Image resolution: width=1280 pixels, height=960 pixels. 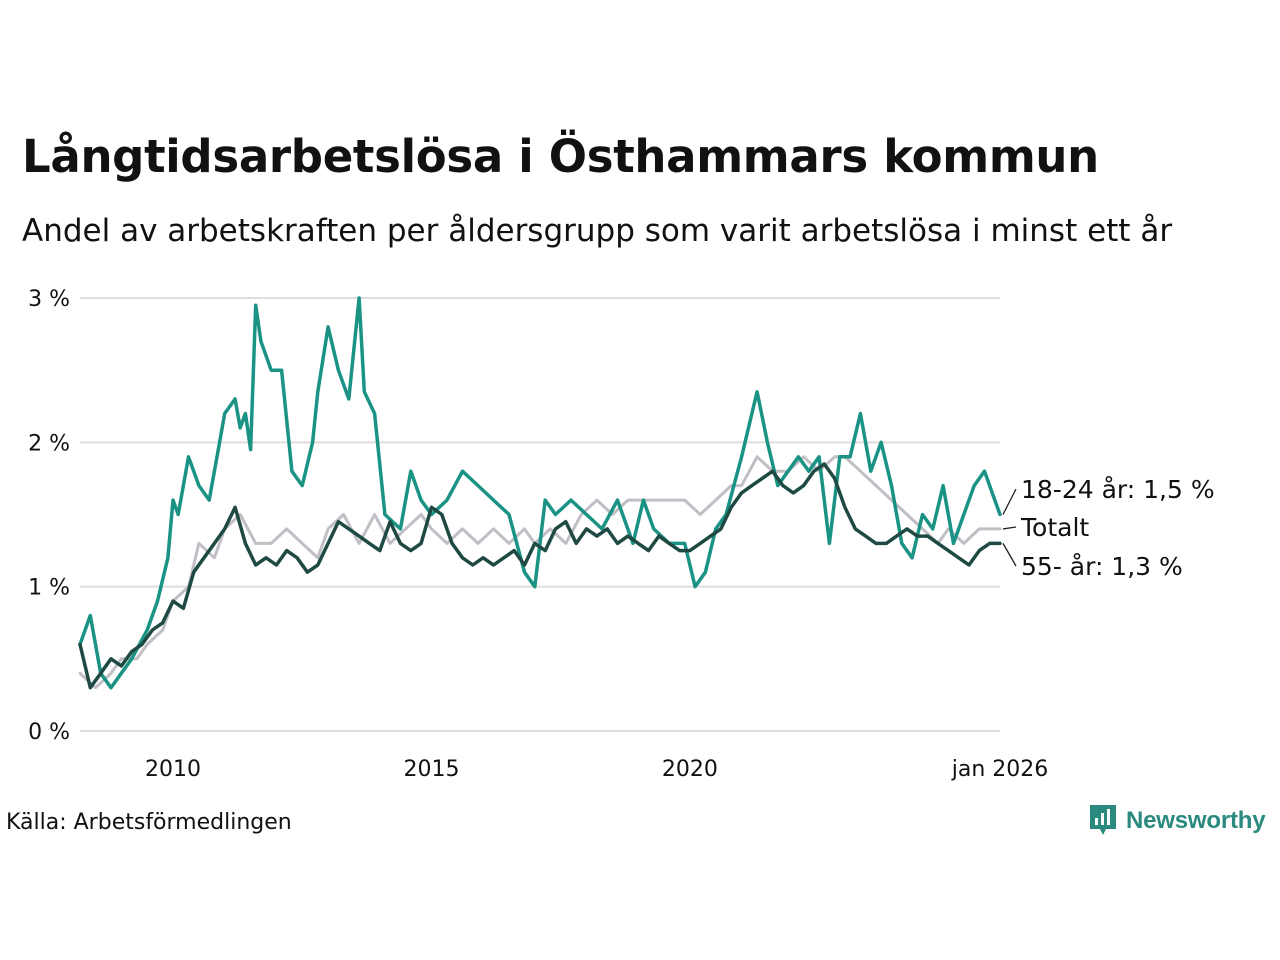 I want to click on brand-name: Newsworthy, so click(x=1196, y=820).